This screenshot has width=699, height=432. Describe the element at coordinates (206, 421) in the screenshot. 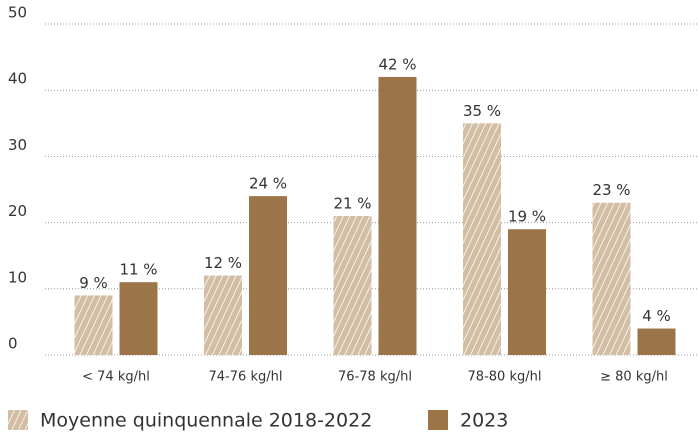

I see `legend-label: Moyenne quinquennale 2018-2022` at that location.